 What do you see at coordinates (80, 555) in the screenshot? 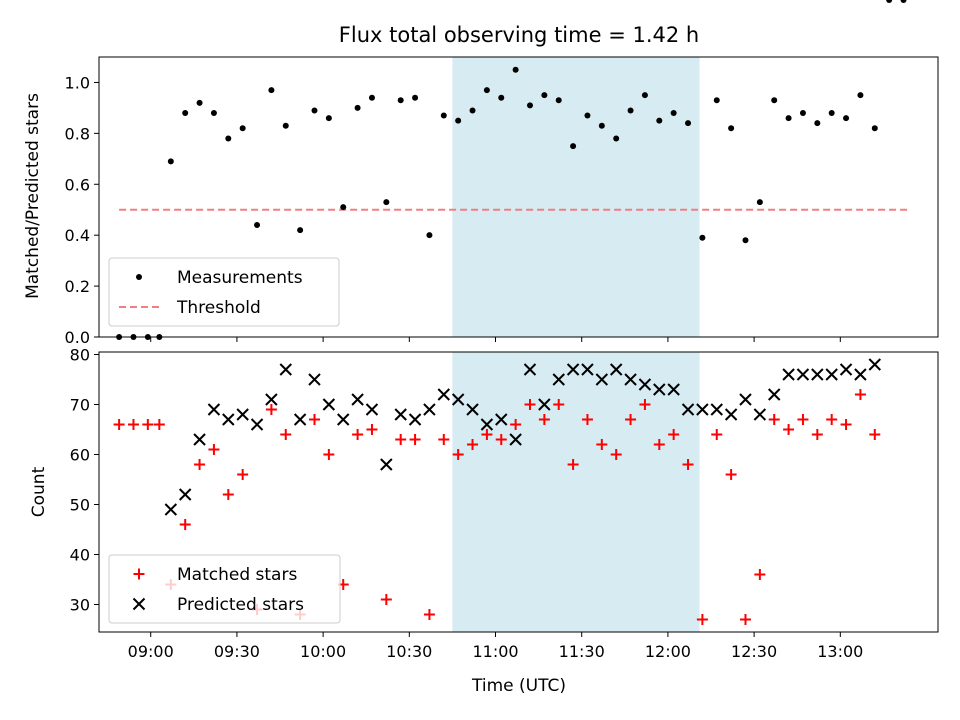
I see `bottom-ytick-label: 40` at bounding box center [80, 555].